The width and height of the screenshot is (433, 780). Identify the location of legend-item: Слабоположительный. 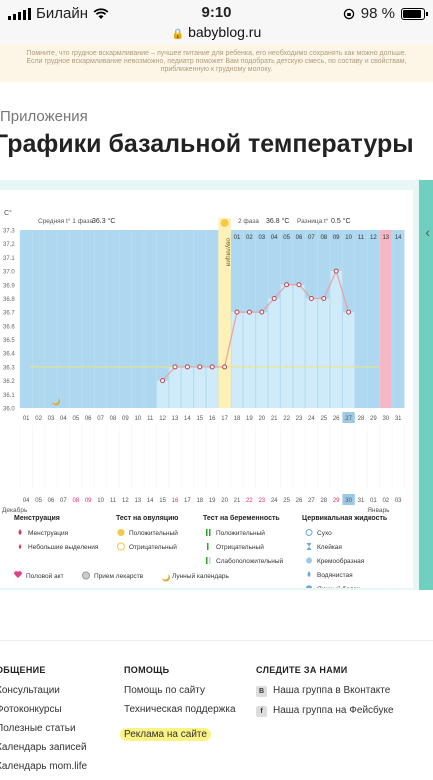
(250, 561).